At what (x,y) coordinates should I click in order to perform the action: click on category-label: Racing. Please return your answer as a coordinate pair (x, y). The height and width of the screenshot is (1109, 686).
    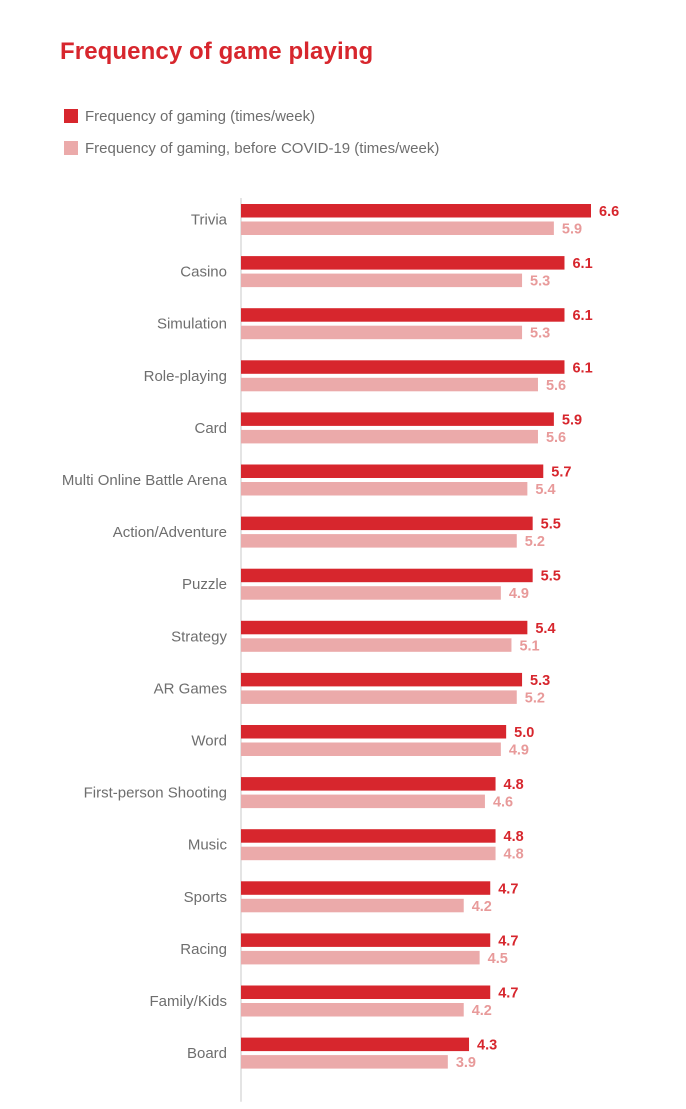
    Looking at the image, I should click on (203, 949).